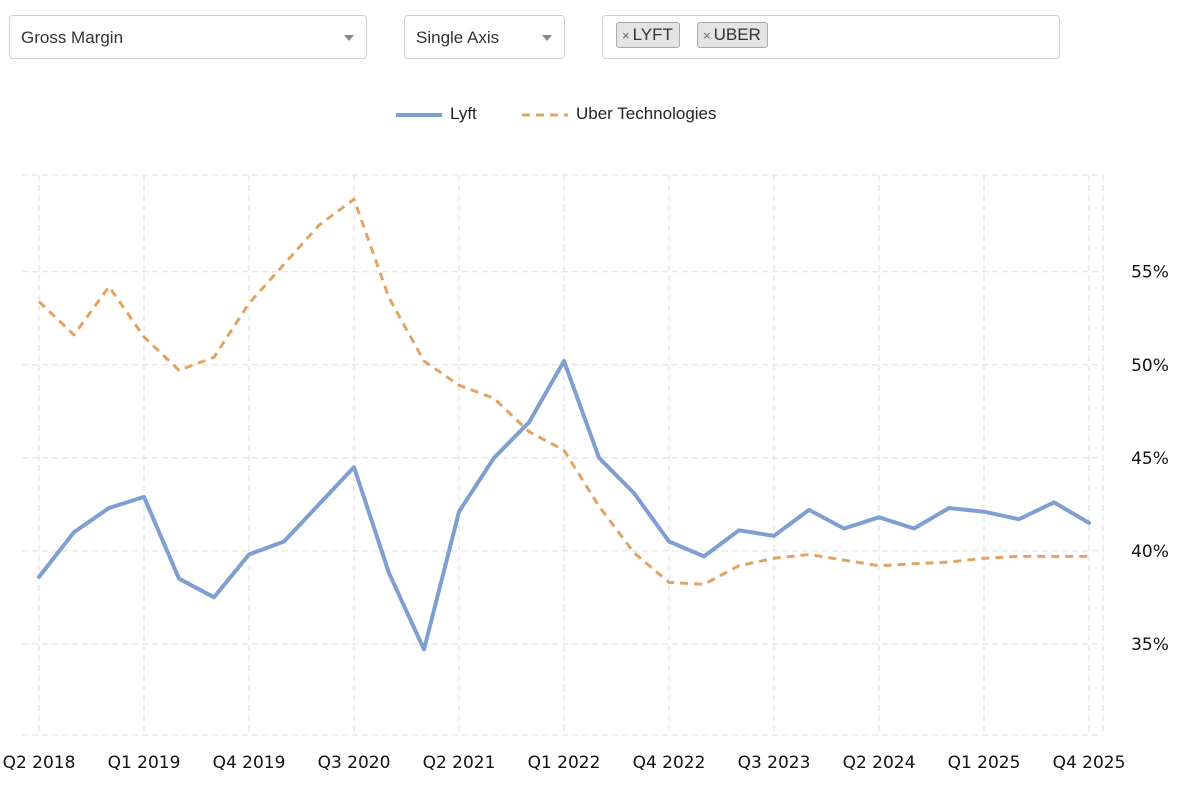 This screenshot has width=1178, height=791. I want to click on legend-label-uber: Uber Technologies, so click(646, 113).